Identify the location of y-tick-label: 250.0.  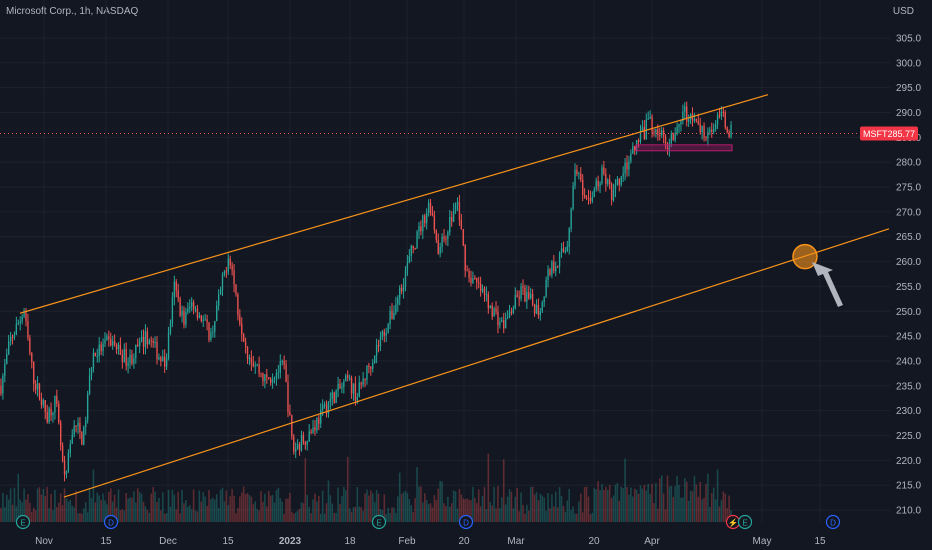
(908, 312).